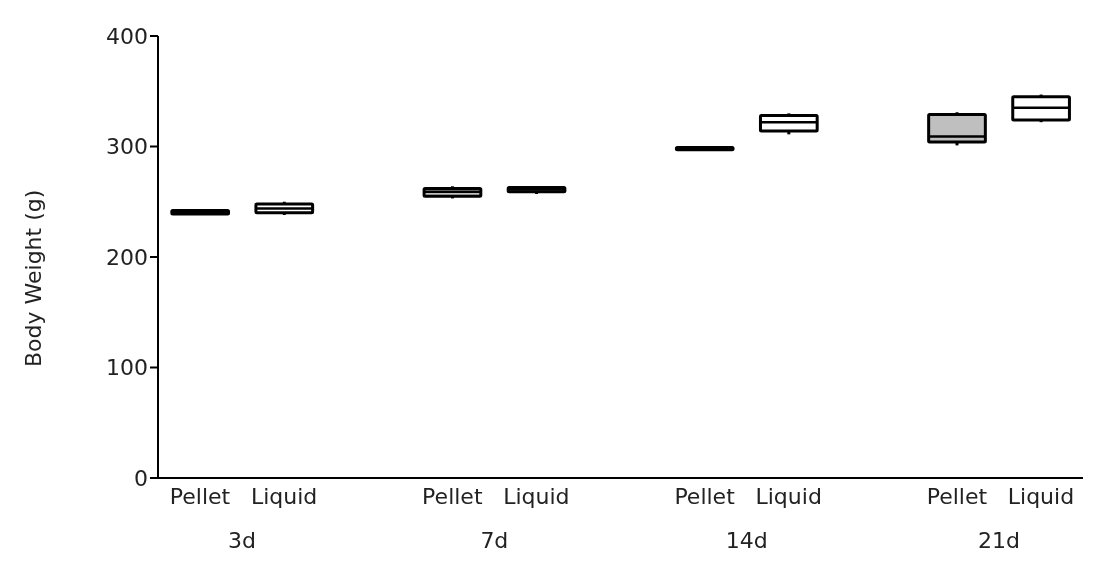  Describe the element at coordinates (494, 540) in the screenshot. I see `text: 7d` at that location.